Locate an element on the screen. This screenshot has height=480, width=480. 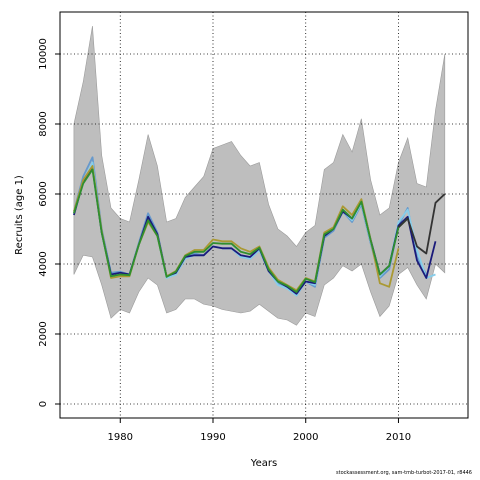
y-tick-label: 8000 is located at coordinates (43, 123).